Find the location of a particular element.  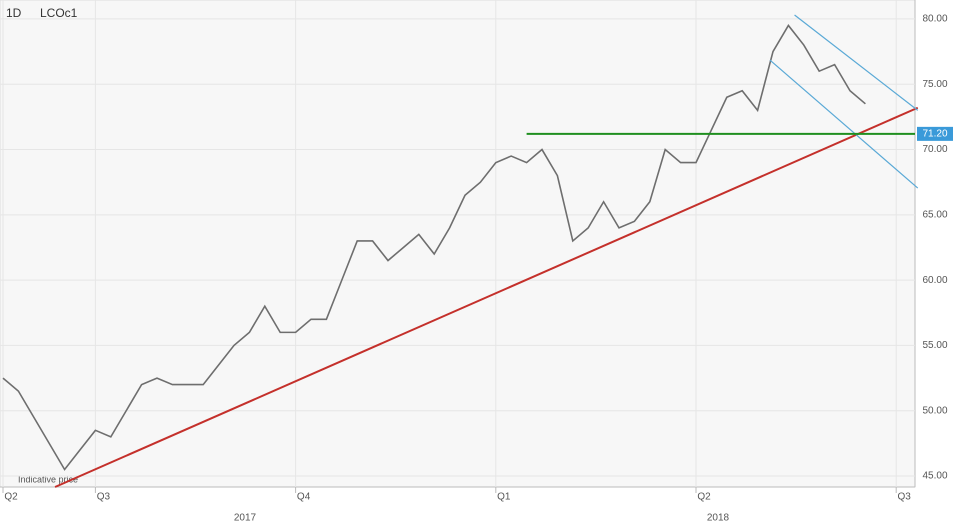

symbol-label: LCOc1 is located at coordinates (59, 13).